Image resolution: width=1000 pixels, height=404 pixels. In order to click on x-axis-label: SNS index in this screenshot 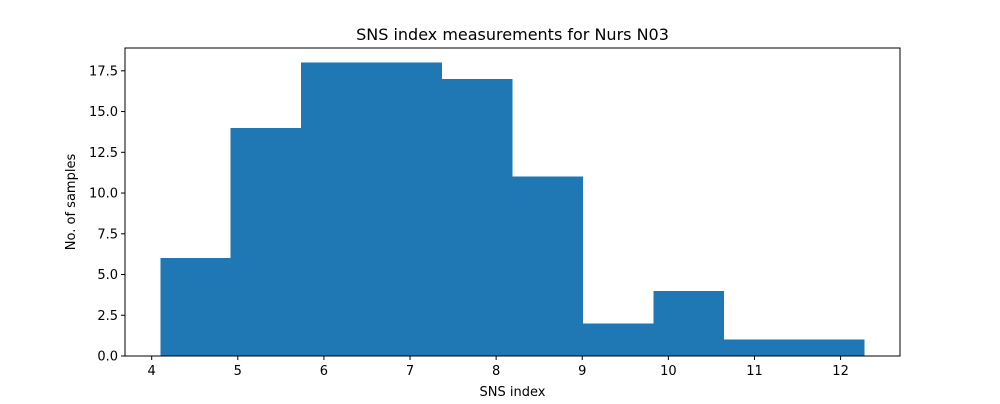, I will do `click(513, 392)`.